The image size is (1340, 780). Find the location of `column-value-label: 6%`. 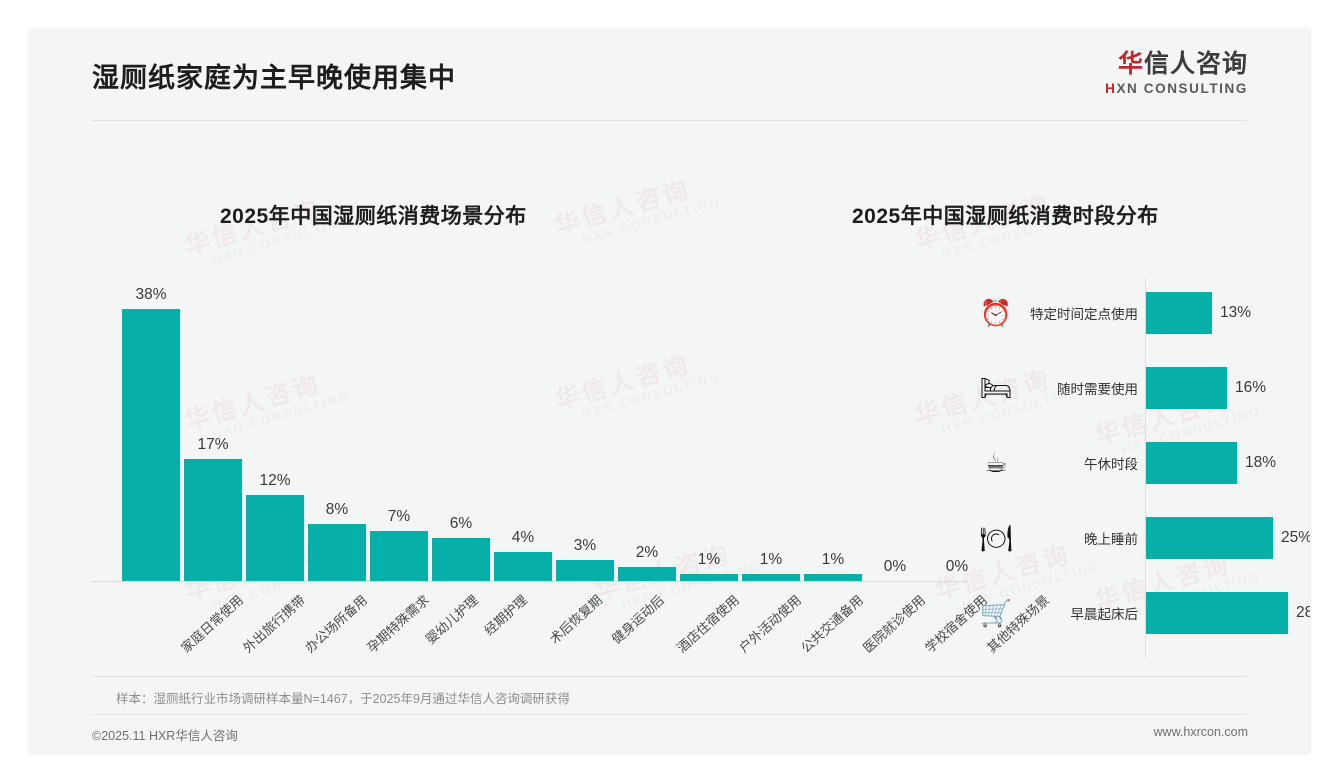

column-value-label: 6% is located at coordinates (461, 523).